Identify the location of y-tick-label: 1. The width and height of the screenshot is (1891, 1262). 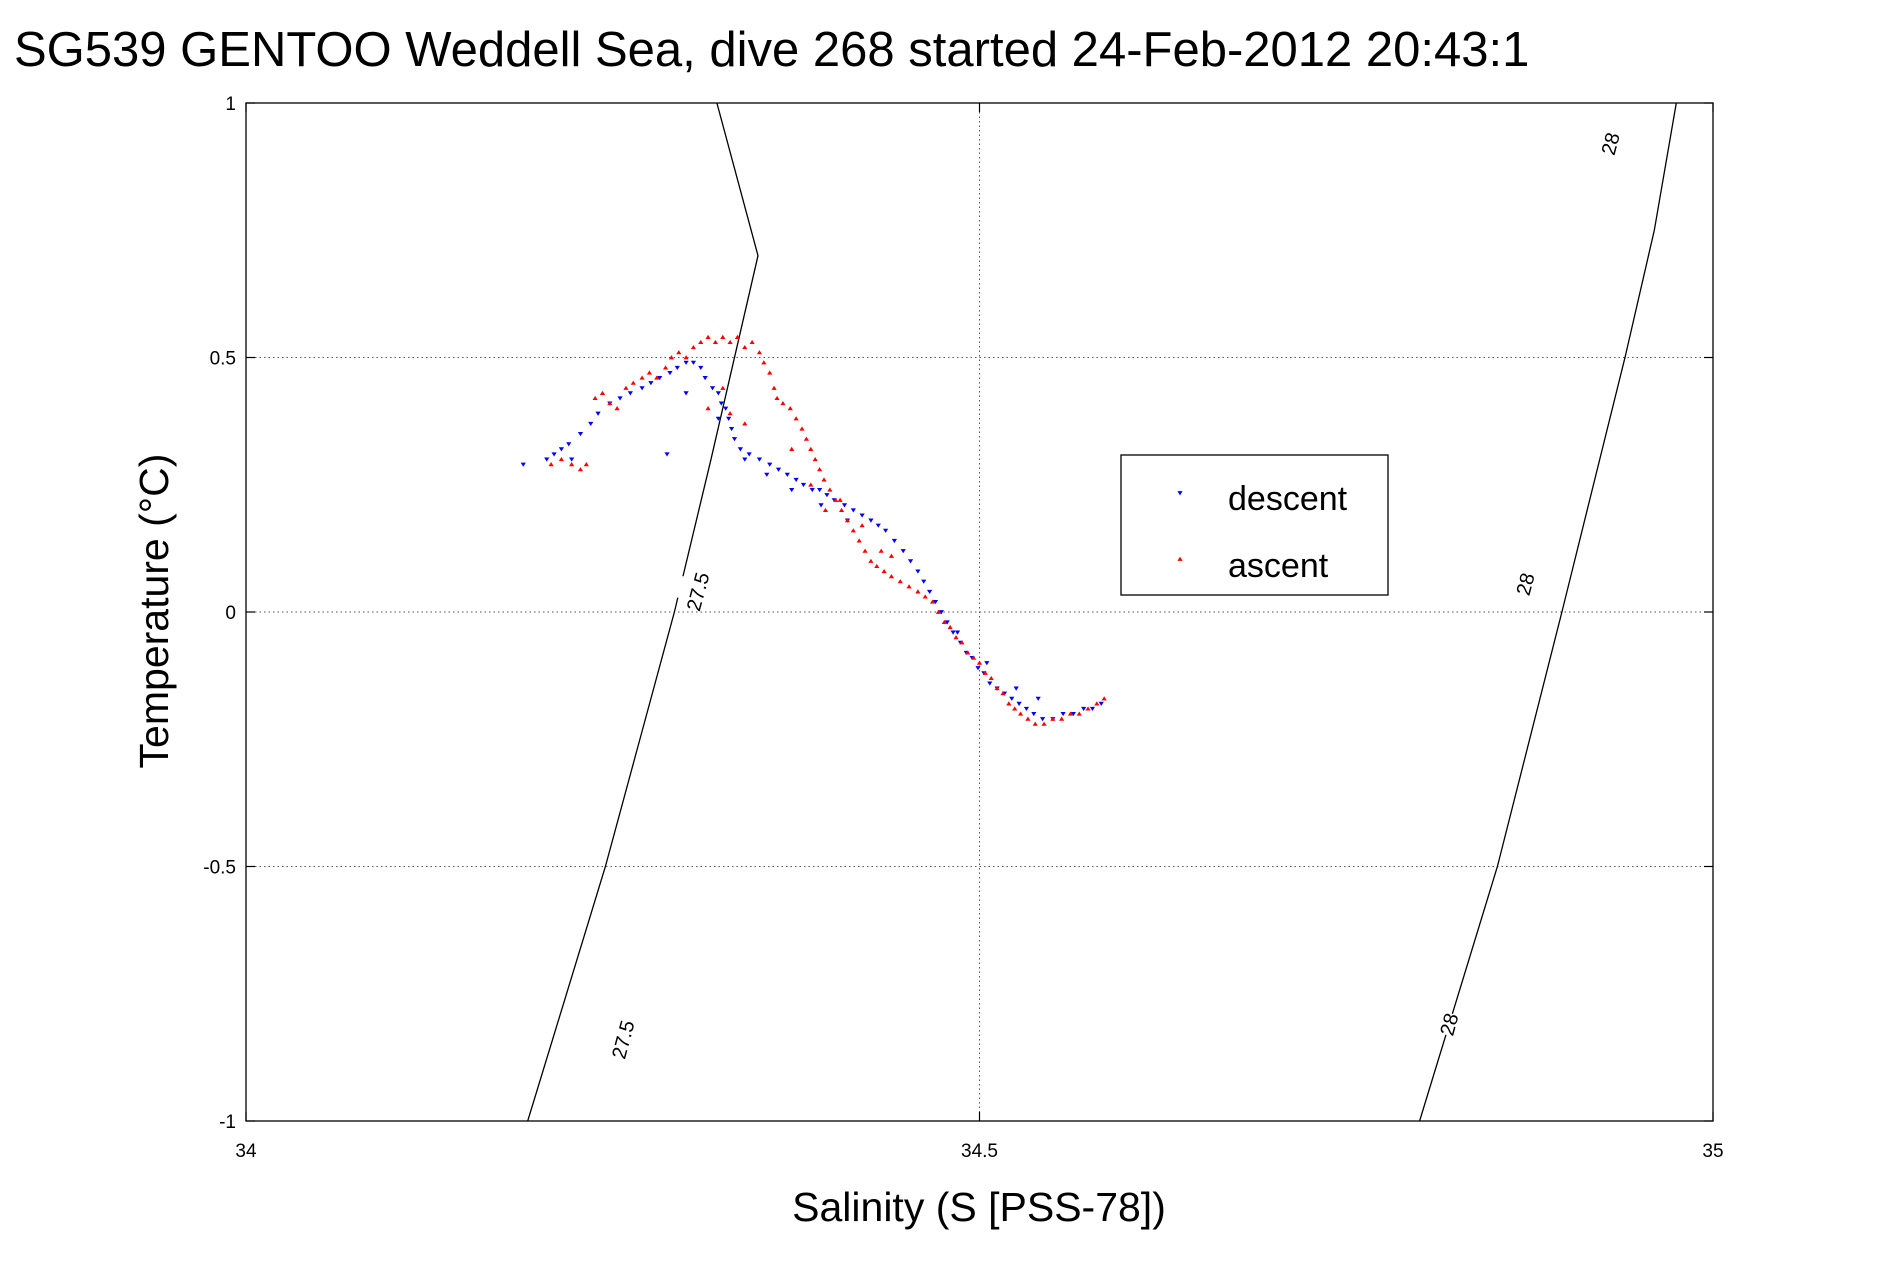
(230, 104).